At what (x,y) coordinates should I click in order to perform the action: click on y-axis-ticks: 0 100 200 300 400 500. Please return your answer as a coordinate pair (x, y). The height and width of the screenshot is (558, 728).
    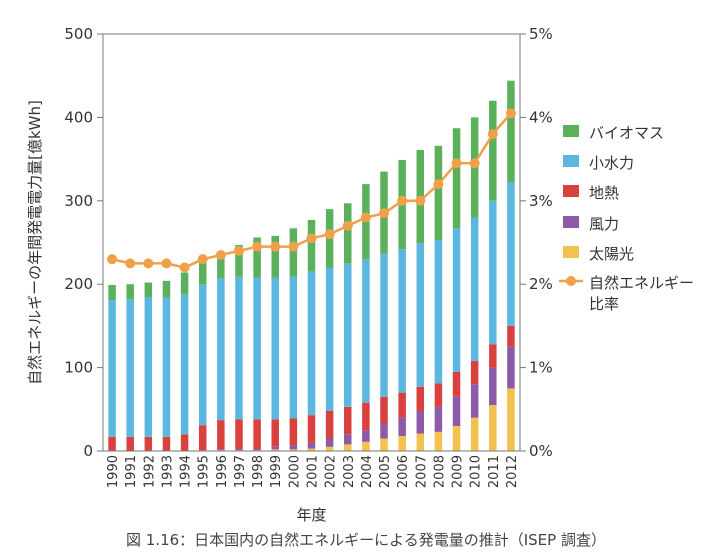
    Looking at the image, I should click on (83, 242).